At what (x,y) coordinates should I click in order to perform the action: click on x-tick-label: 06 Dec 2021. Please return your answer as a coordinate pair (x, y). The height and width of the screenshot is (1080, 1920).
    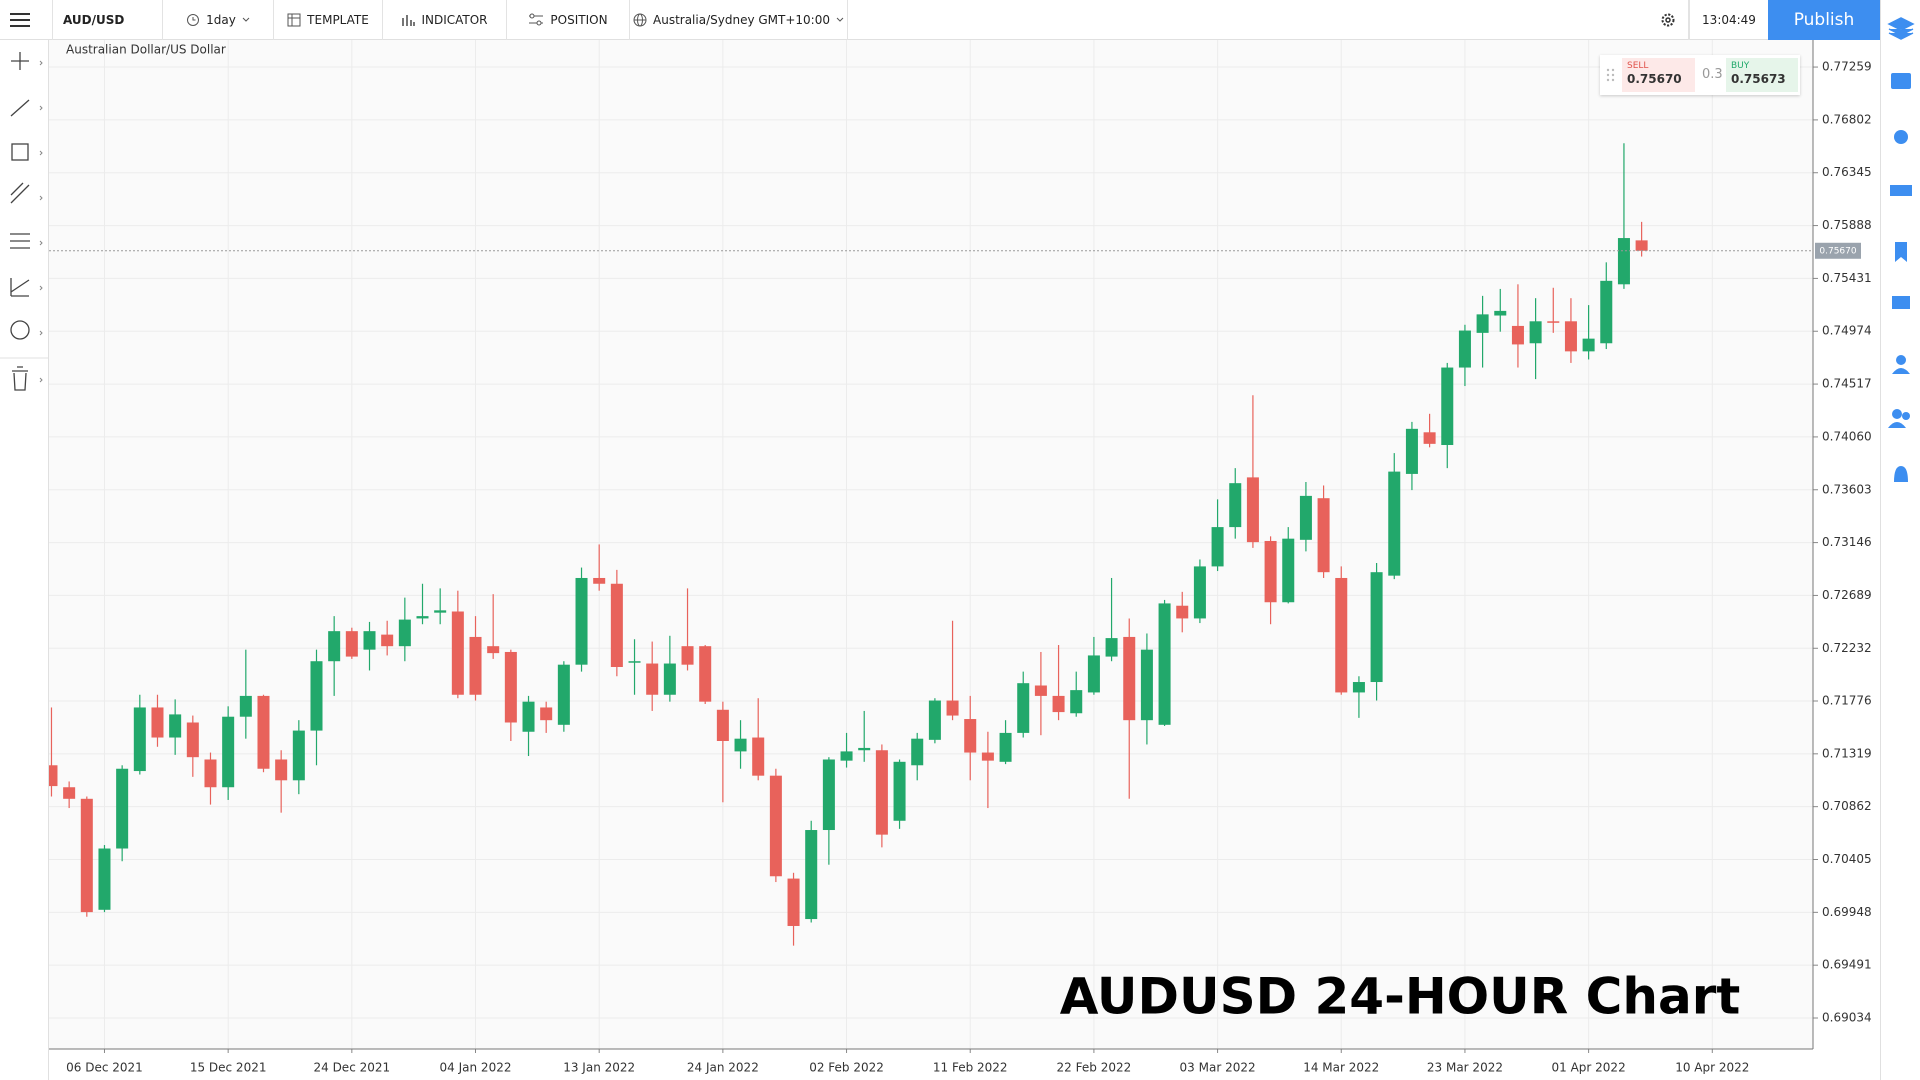
    Looking at the image, I should click on (104, 1068).